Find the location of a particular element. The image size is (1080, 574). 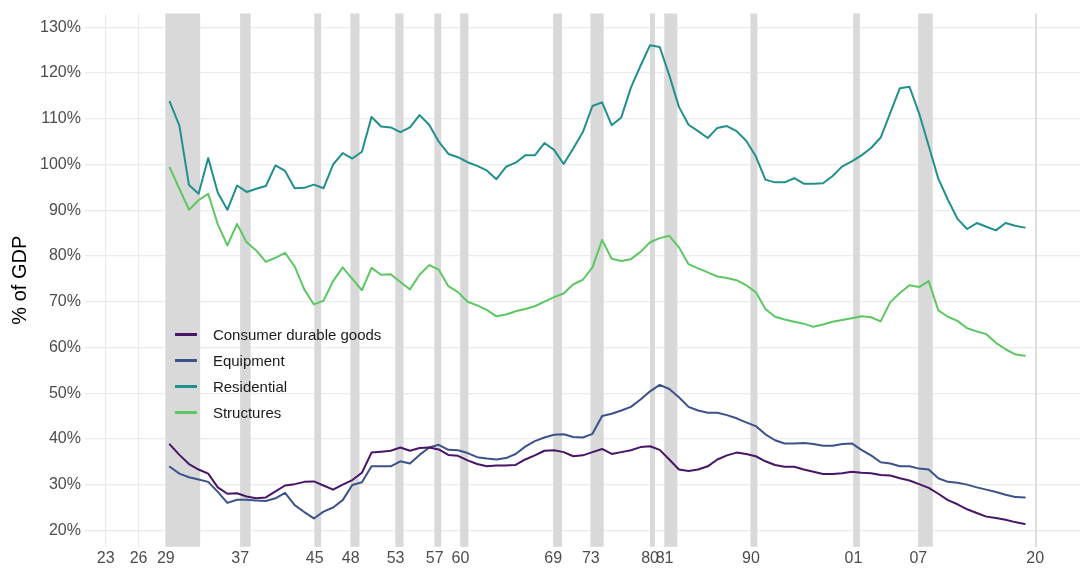

x-tick-label: 37 is located at coordinates (240, 557).